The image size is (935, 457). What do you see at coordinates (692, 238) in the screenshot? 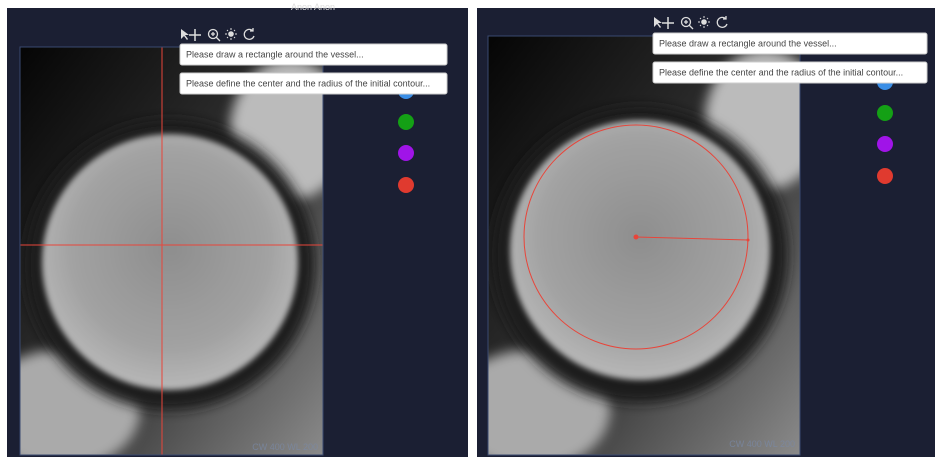
I see `radius-line` at bounding box center [692, 238].